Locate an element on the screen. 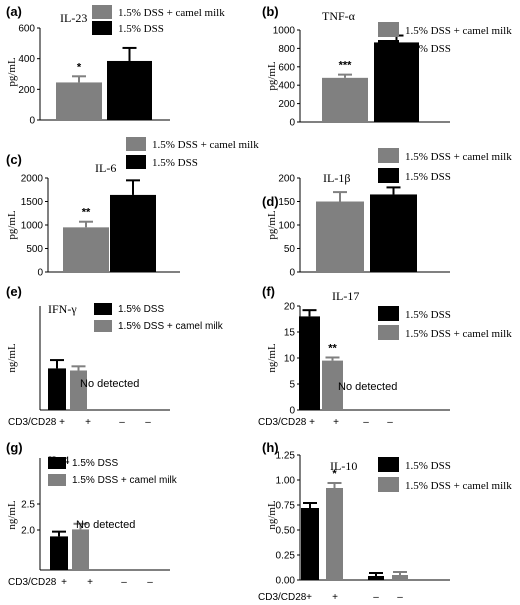 The image size is (520, 605). y-tick-label: 1000 is located at coordinates (284, 31).